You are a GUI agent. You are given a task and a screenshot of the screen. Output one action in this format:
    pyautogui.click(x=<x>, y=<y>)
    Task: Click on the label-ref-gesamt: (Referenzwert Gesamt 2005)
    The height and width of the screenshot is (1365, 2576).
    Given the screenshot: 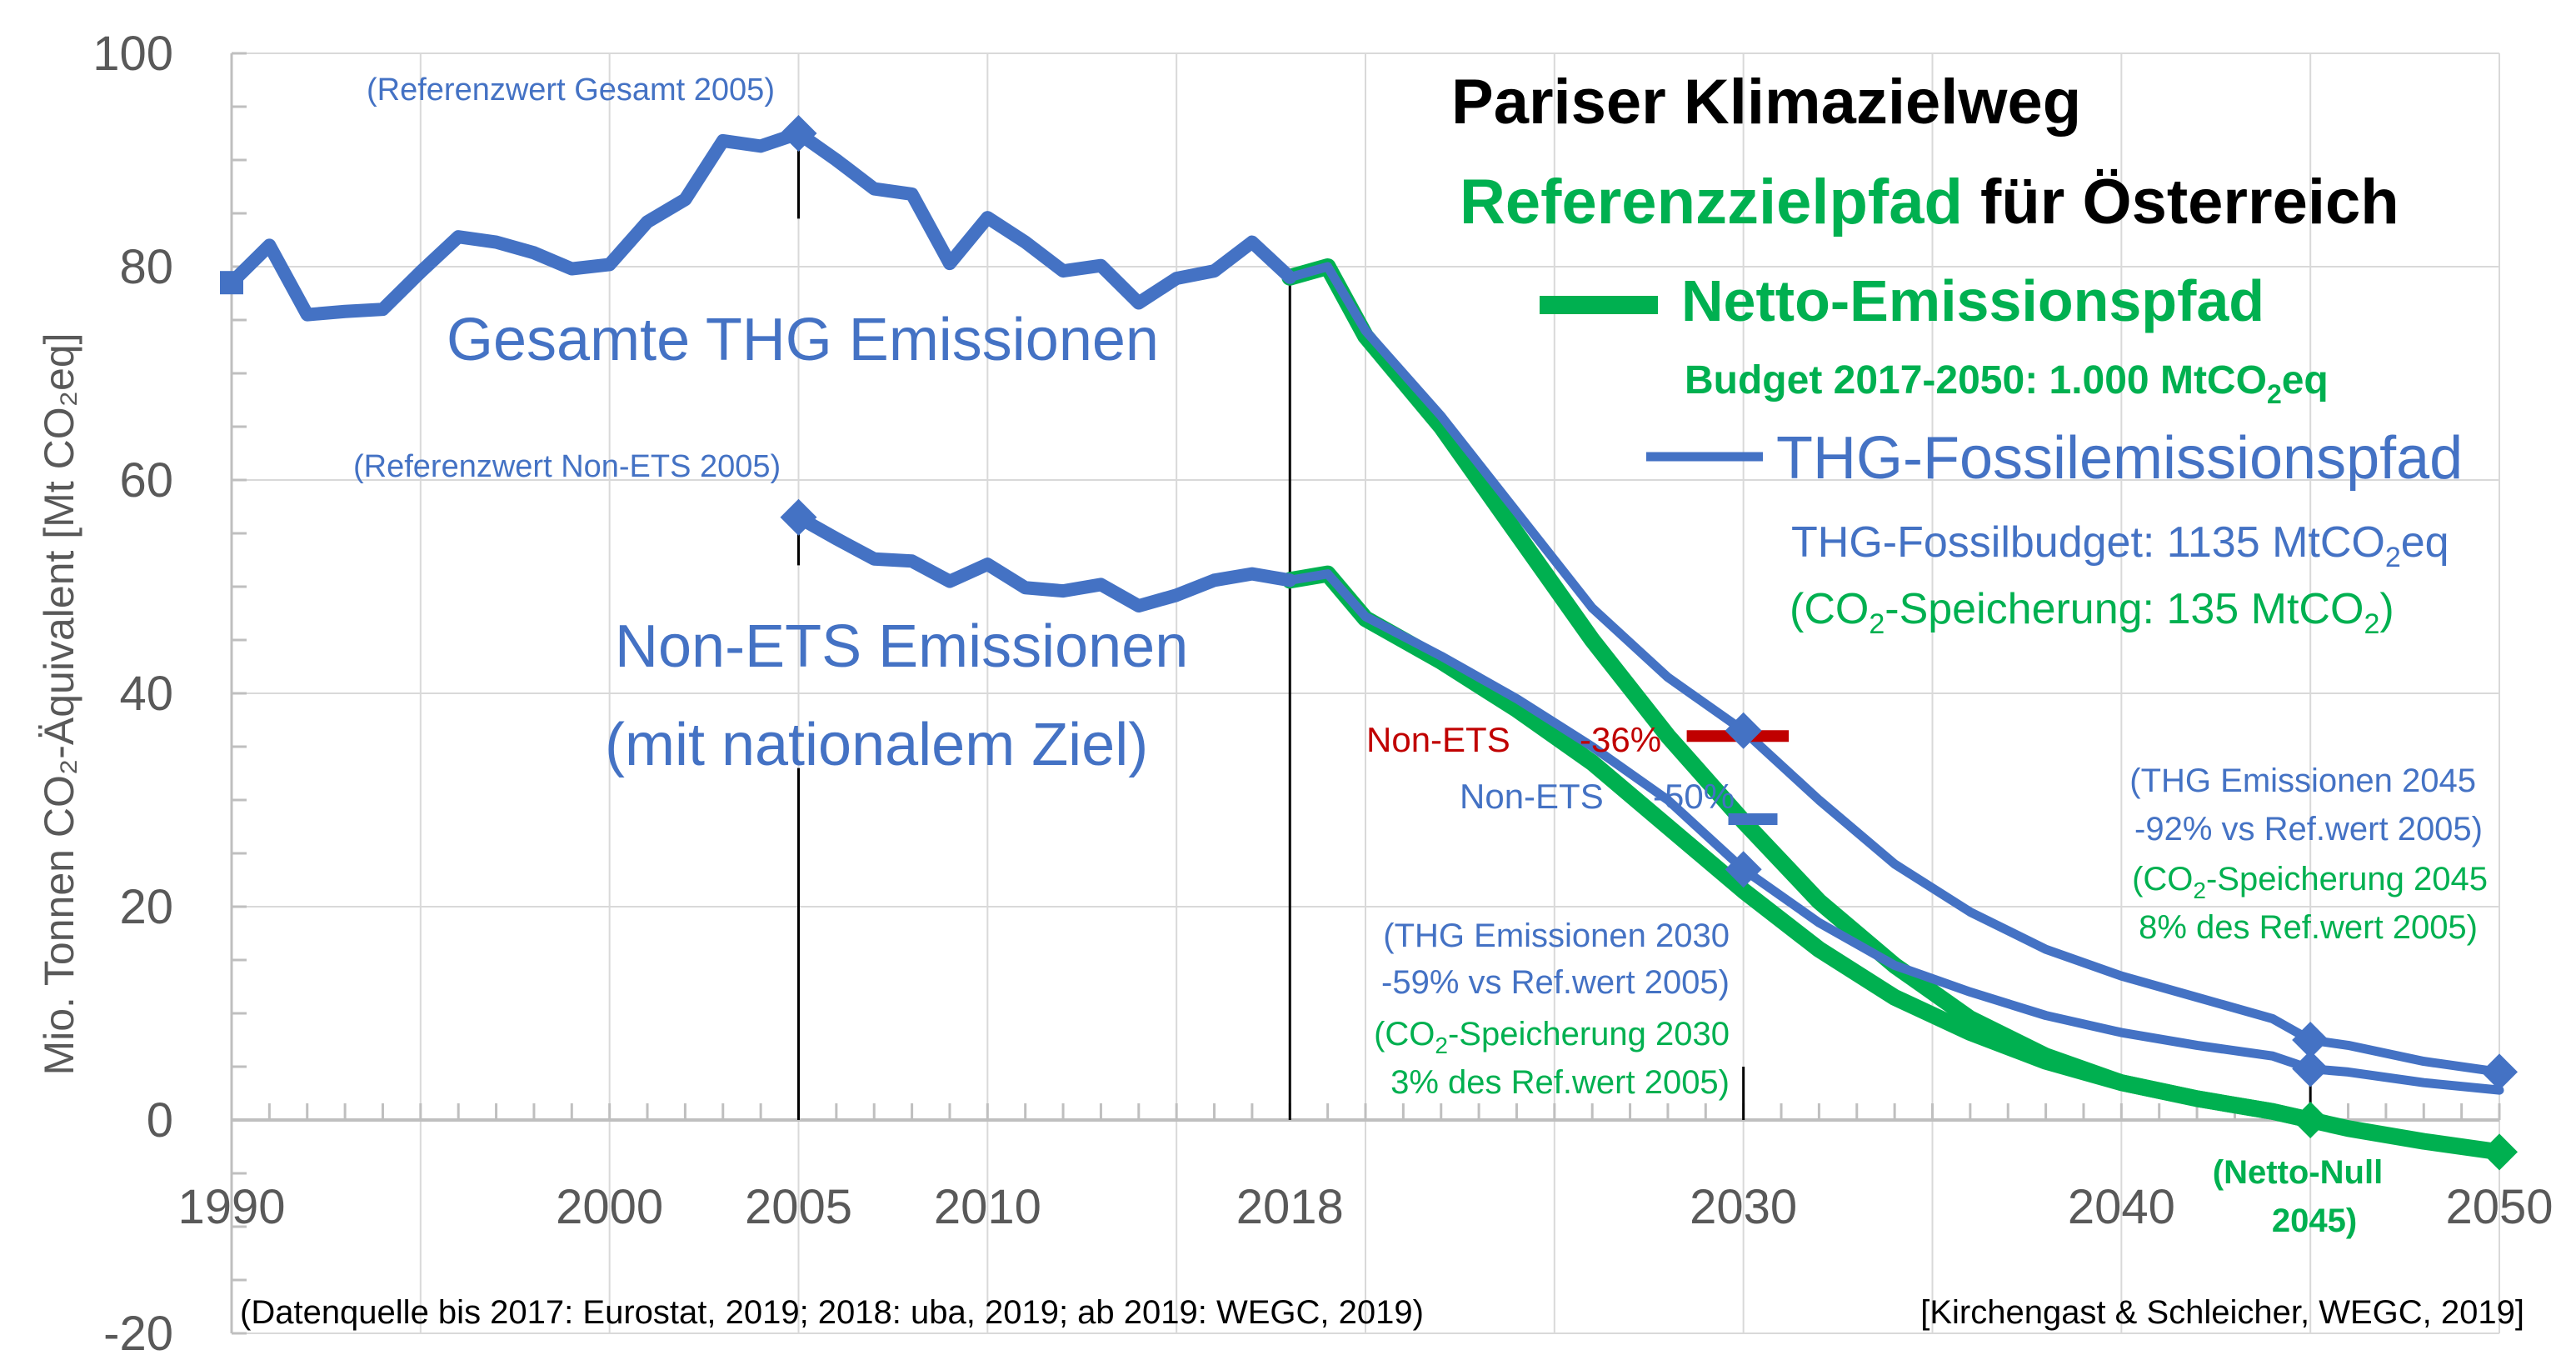 What is the action you would take?
    pyautogui.click(x=571, y=90)
    